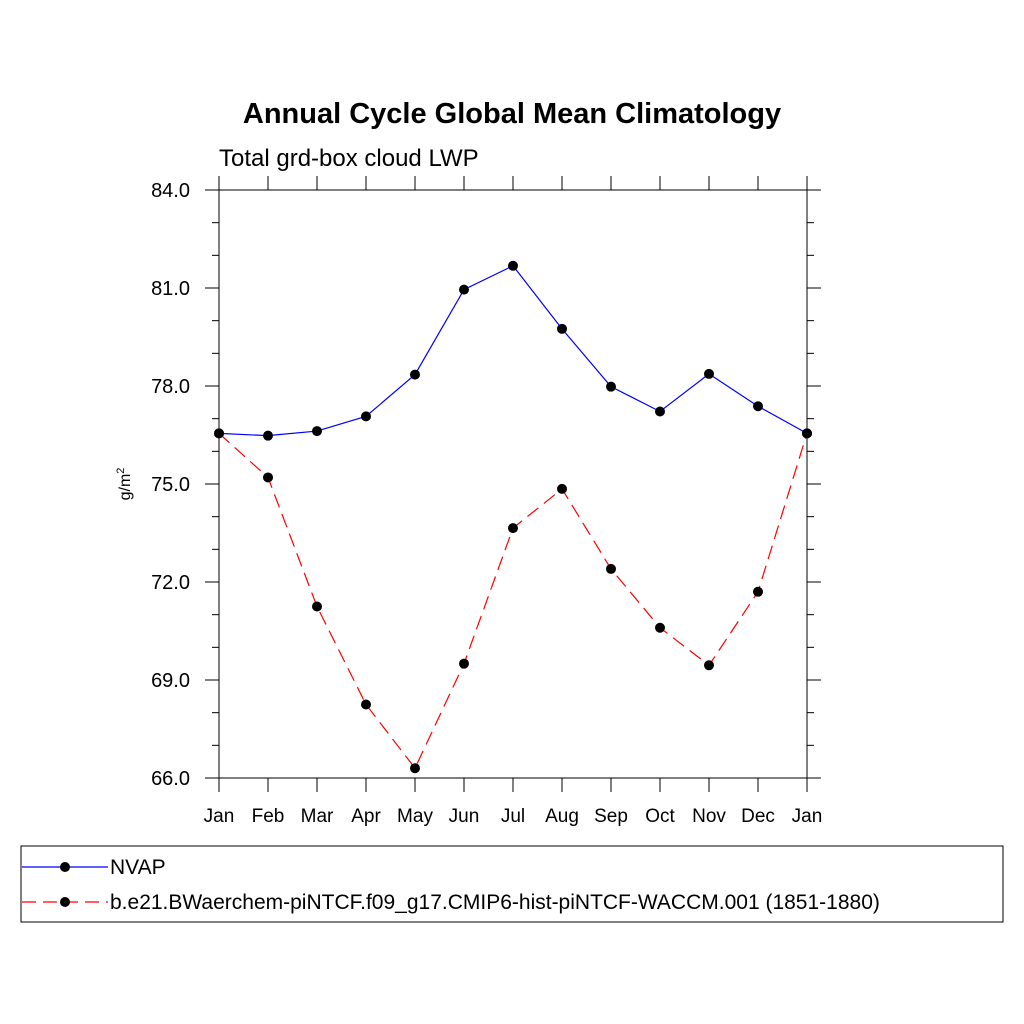 This screenshot has height=1024, width=1024. Describe the element at coordinates (611, 816) in the screenshot. I see `x-tick-label: Sep` at that location.